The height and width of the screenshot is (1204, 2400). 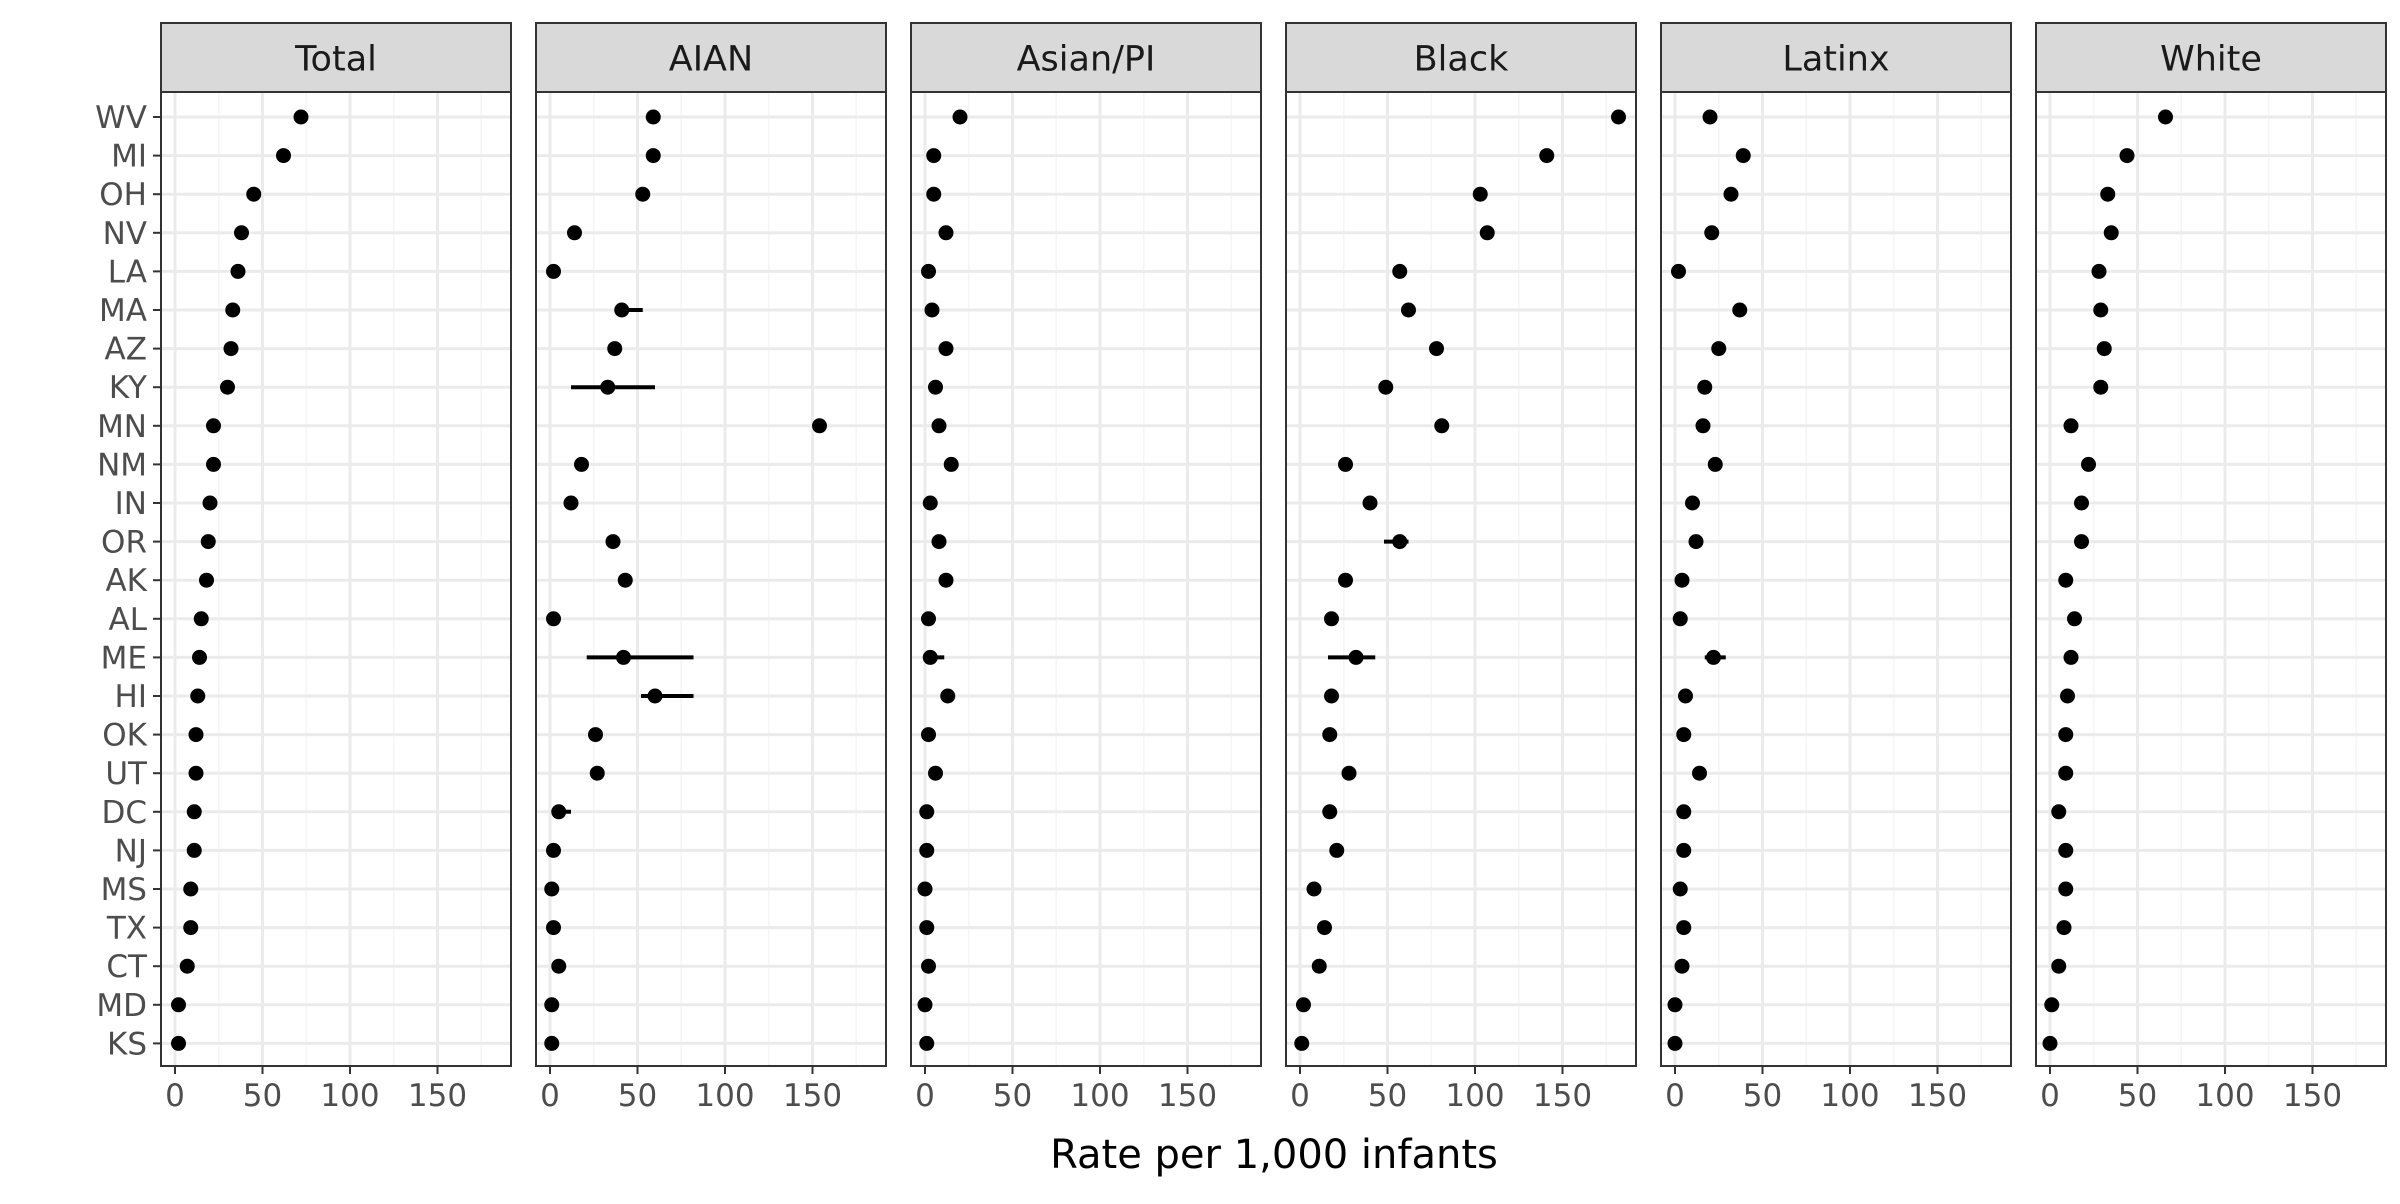 What do you see at coordinates (122, 427) in the screenshot?
I see `y-tick-label: MN` at bounding box center [122, 427].